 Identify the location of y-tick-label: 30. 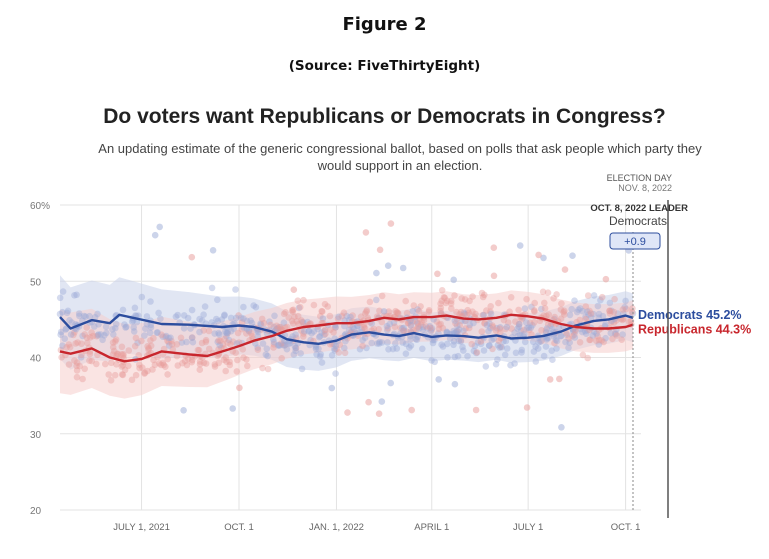
(36, 435).